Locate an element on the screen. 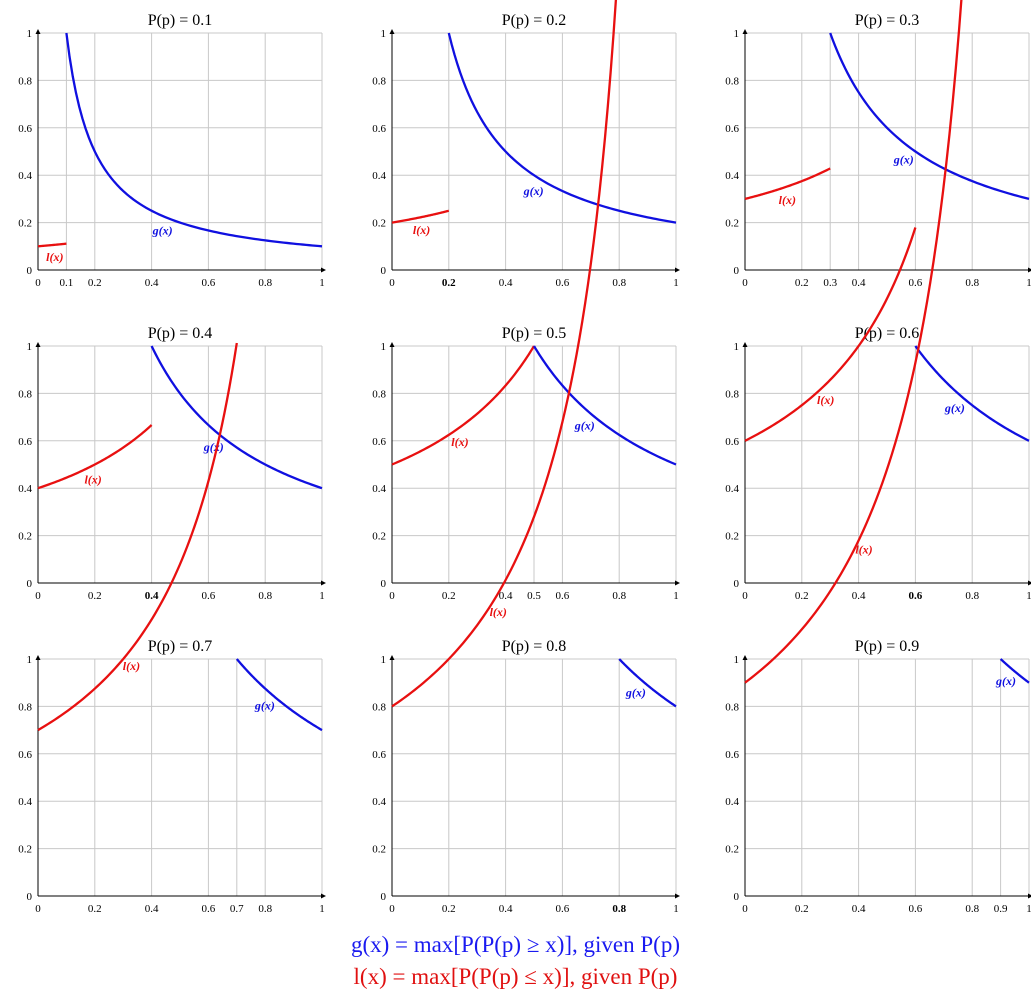 The image size is (1031, 1004). x-tick-label: 0.7 is located at coordinates (237, 909).